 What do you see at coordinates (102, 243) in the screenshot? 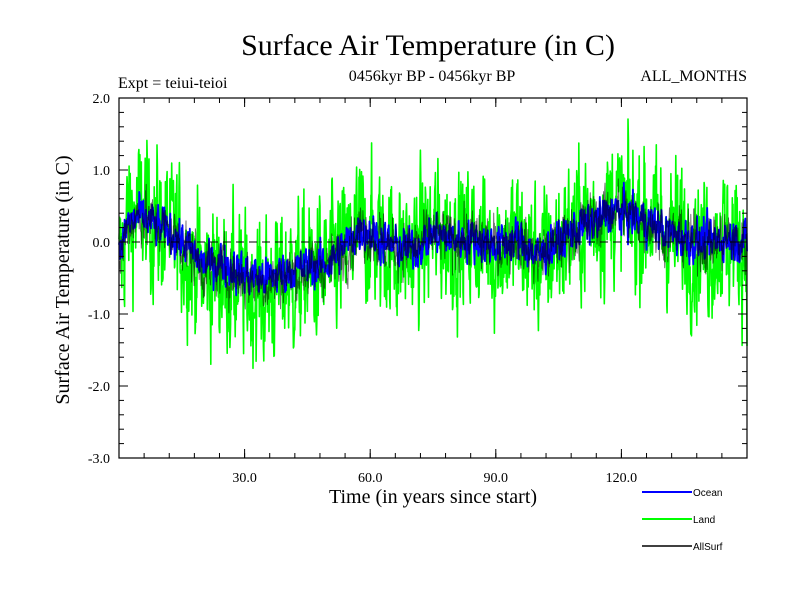
I see `y-tick-label: 0.0` at bounding box center [102, 243].